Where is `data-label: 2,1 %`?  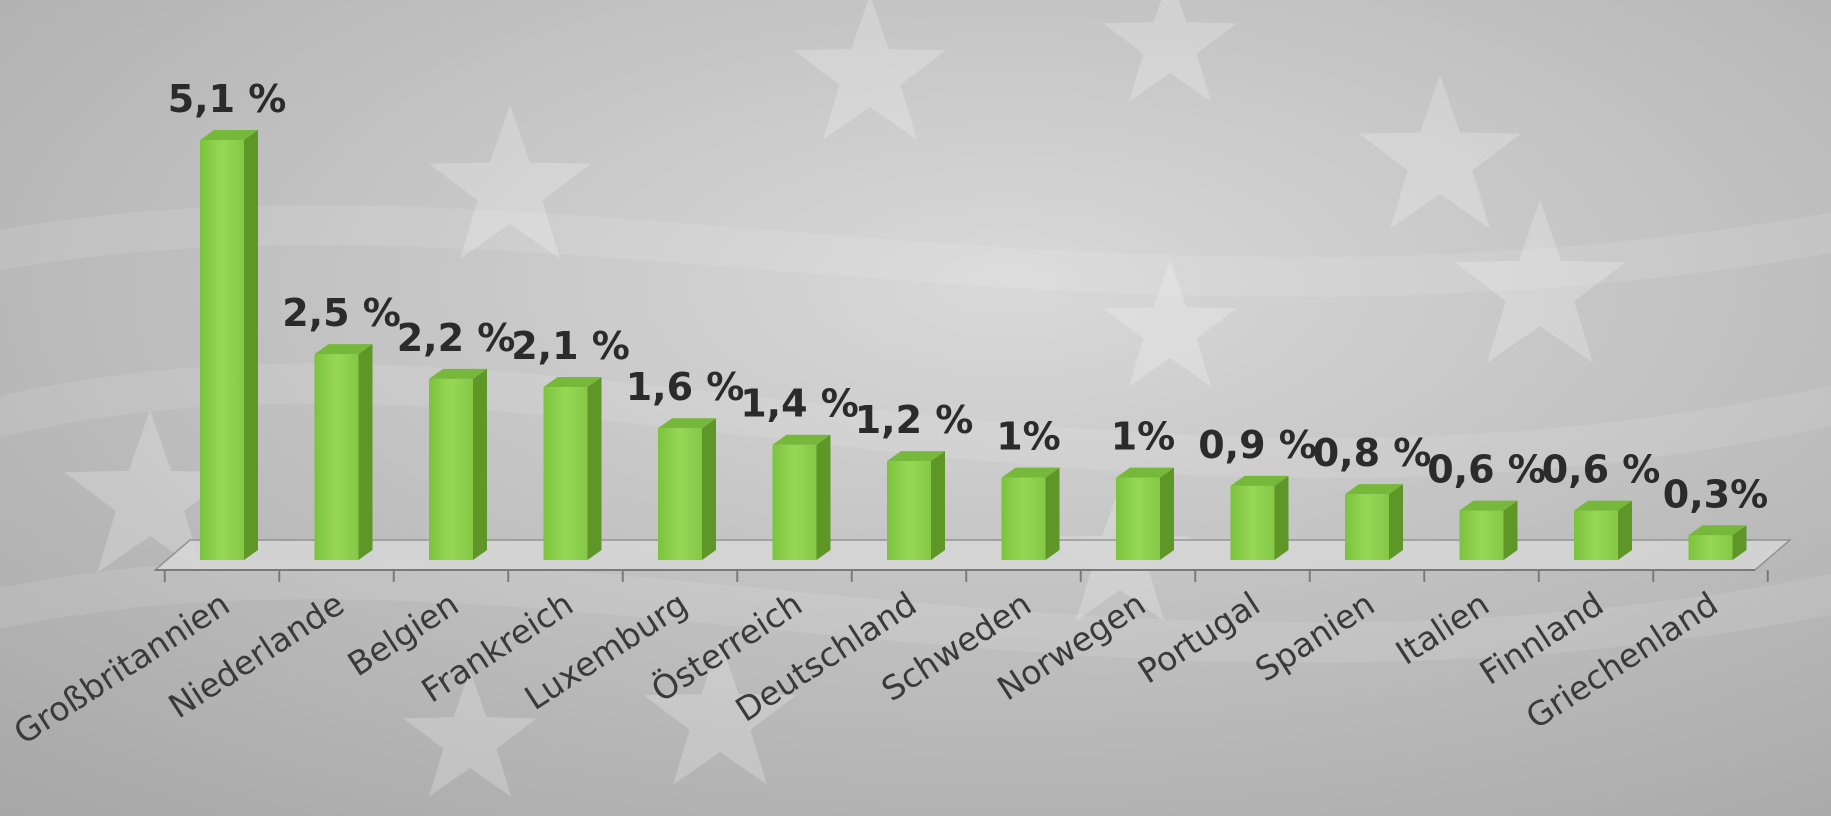 data-label: 2,1 % is located at coordinates (570, 346).